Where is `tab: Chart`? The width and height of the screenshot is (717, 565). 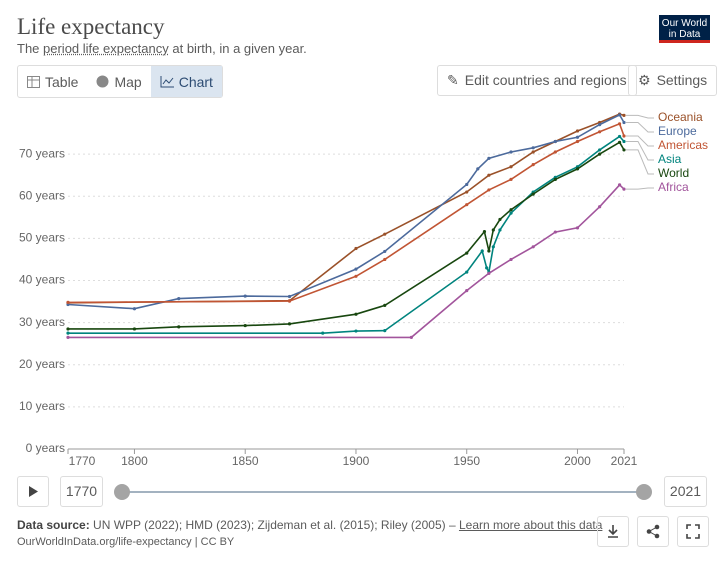 tab: Chart is located at coordinates (186, 81).